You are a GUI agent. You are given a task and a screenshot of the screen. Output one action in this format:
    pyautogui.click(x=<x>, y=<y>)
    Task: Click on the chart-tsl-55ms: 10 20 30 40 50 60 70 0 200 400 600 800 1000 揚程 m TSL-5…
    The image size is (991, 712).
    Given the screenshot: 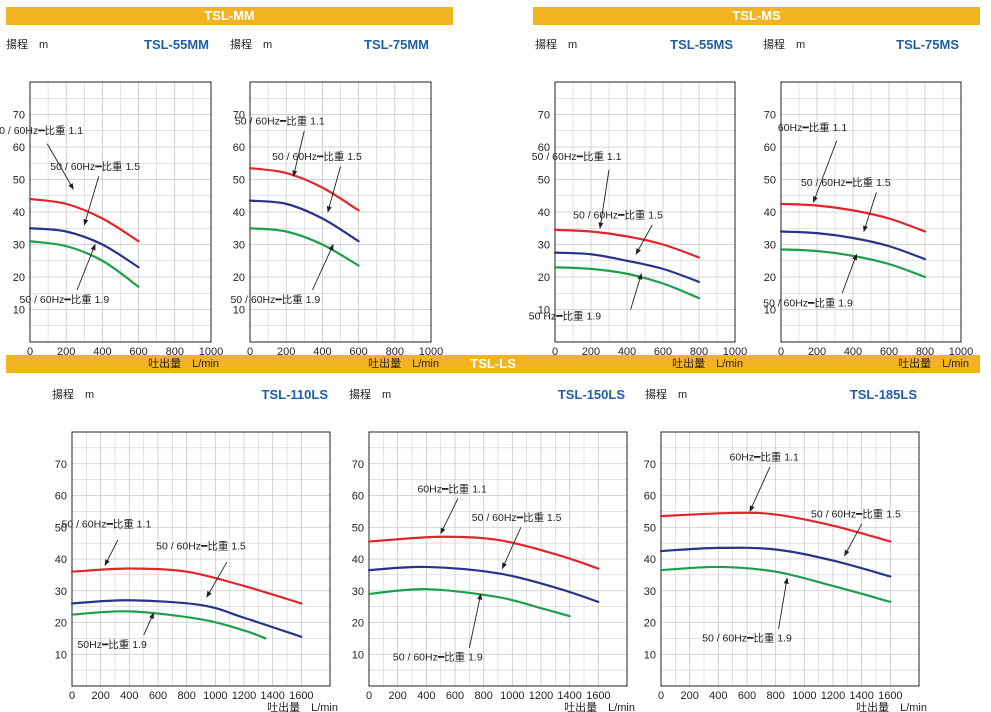 What is the action you would take?
    pyautogui.click(x=638, y=203)
    